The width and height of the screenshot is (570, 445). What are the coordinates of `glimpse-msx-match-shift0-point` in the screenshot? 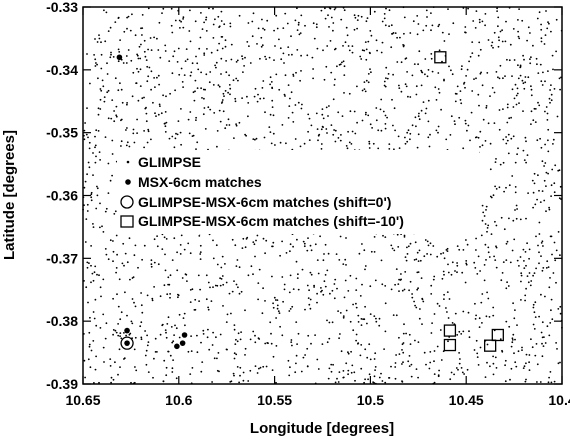 It's located at (127, 343).